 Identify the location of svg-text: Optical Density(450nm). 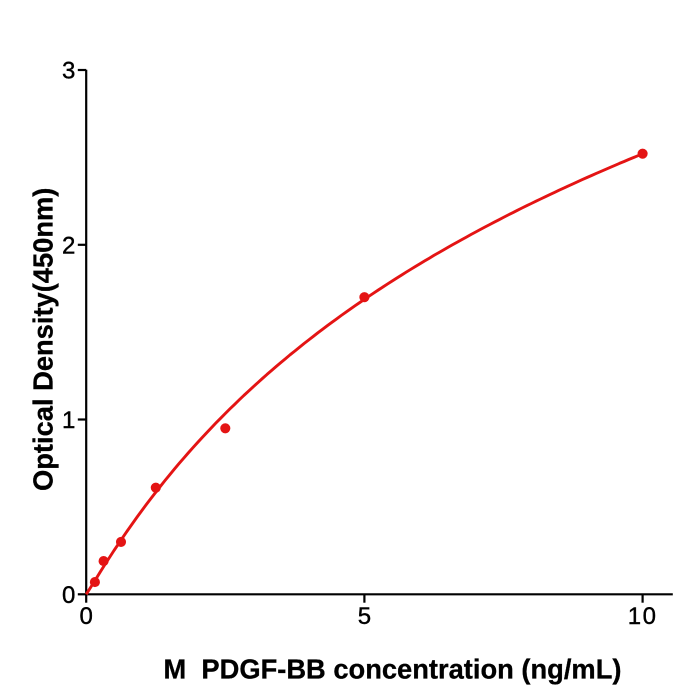
(43, 339).